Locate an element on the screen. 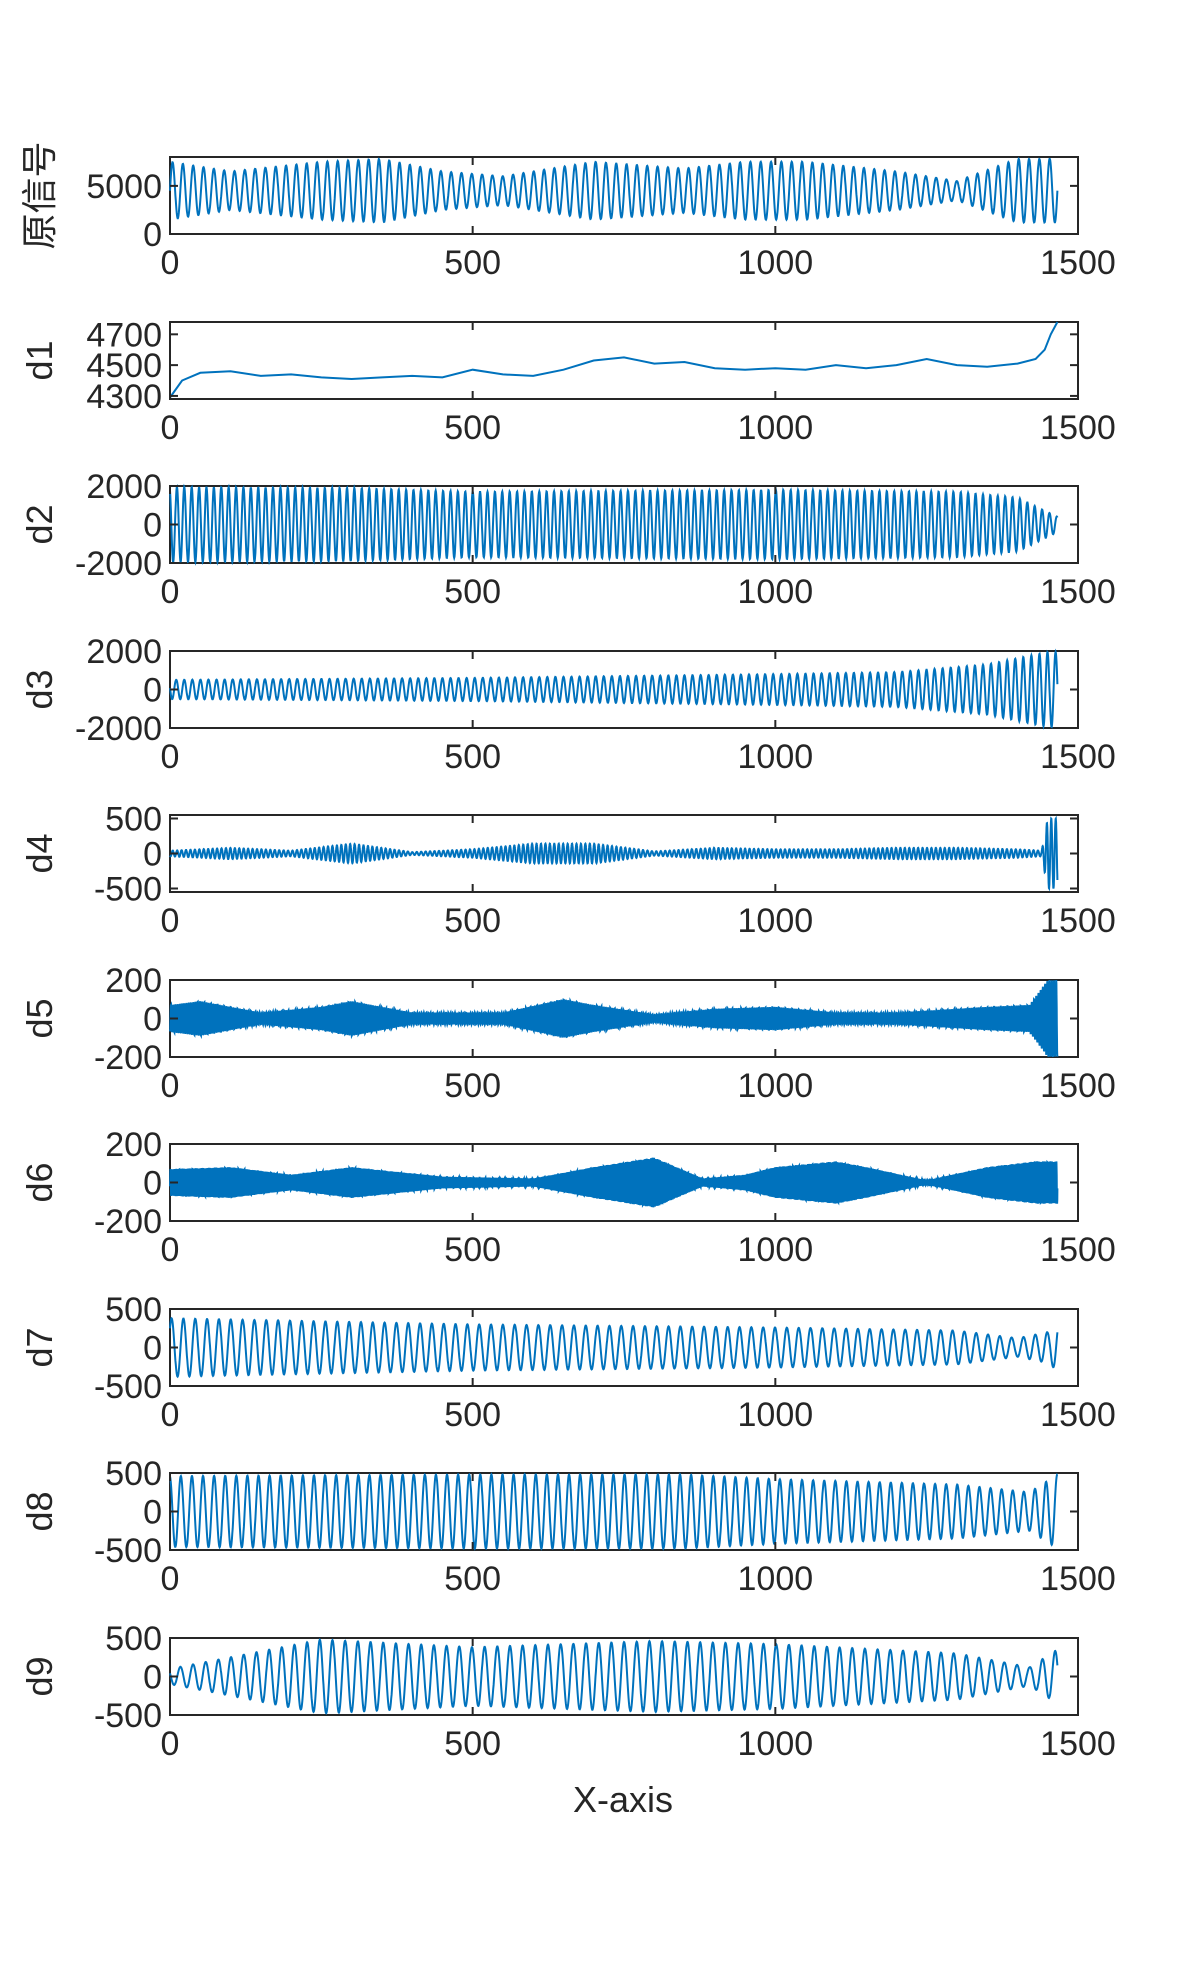  y-axis-label: d8 is located at coordinates (39, 1511).